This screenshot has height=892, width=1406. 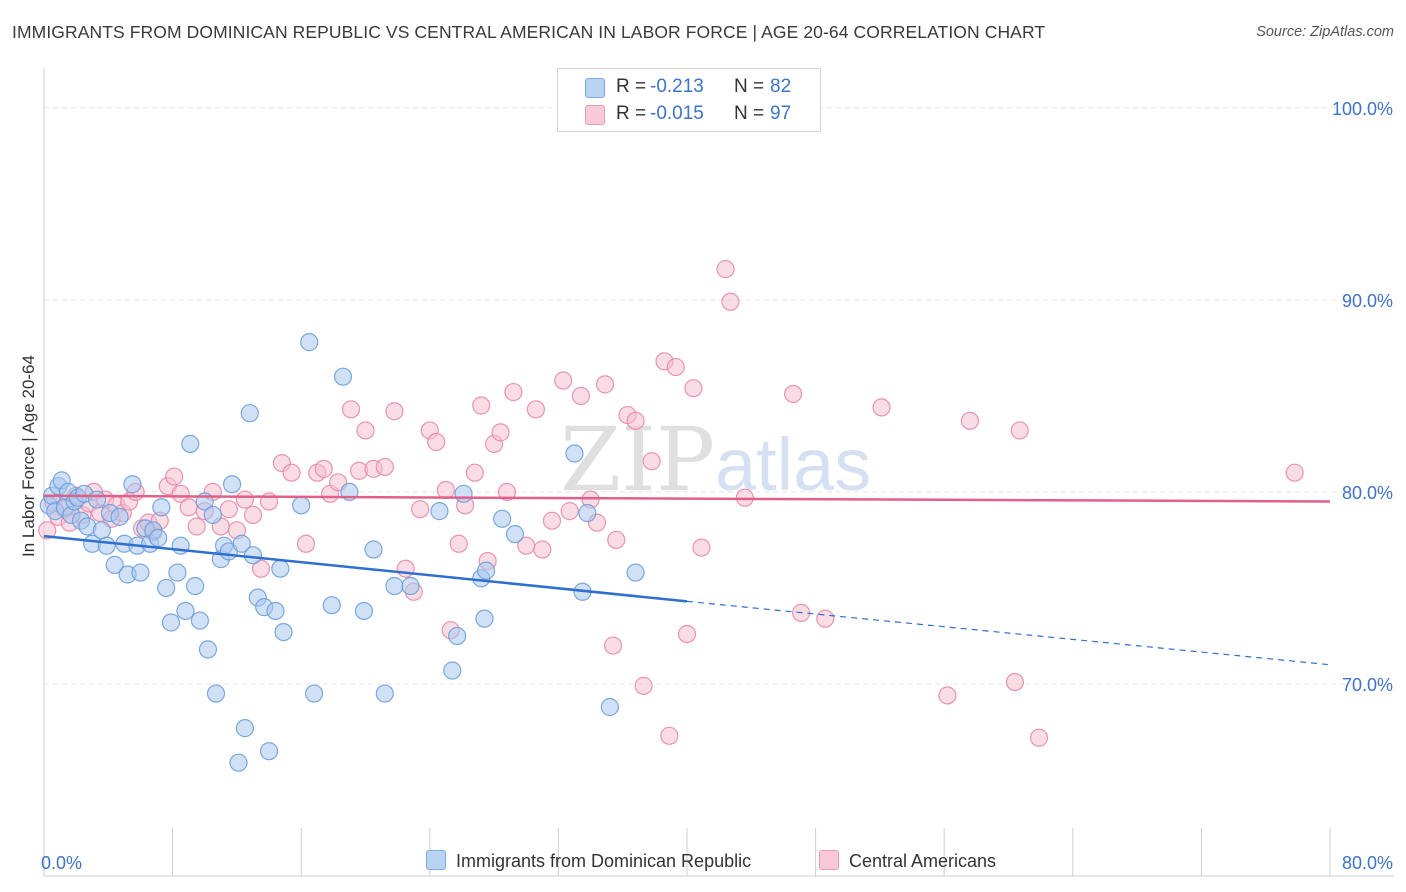 What do you see at coordinates (28, 456) in the screenshot?
I see `y-axis-label: In Labor Force | Age 20-64` at bounding box center [28, 456].